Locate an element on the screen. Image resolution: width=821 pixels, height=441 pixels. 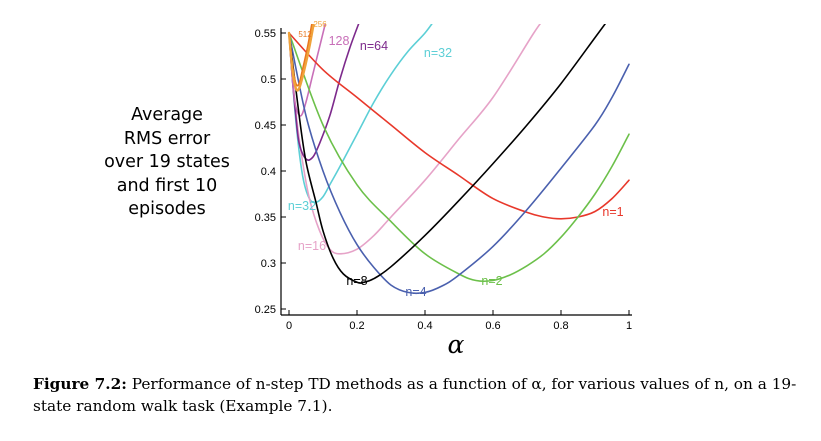
y-tick-label: 0.45 is located at coordinates (265, 126).